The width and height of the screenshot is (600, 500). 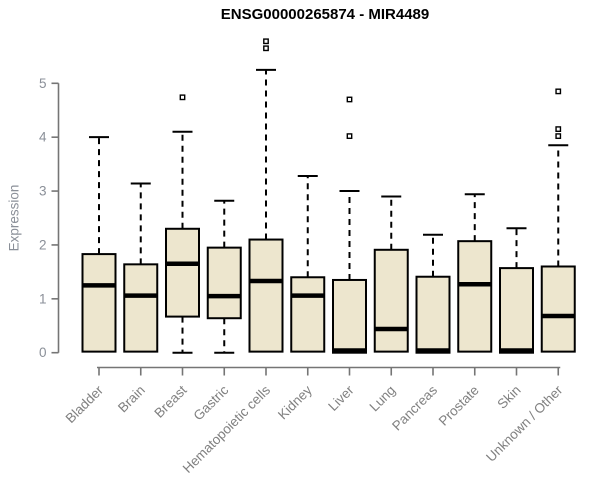 What do you see at coordinates (308, 314) in the screenshot?
I see `box-kidney` at bounding box center [308, 314].